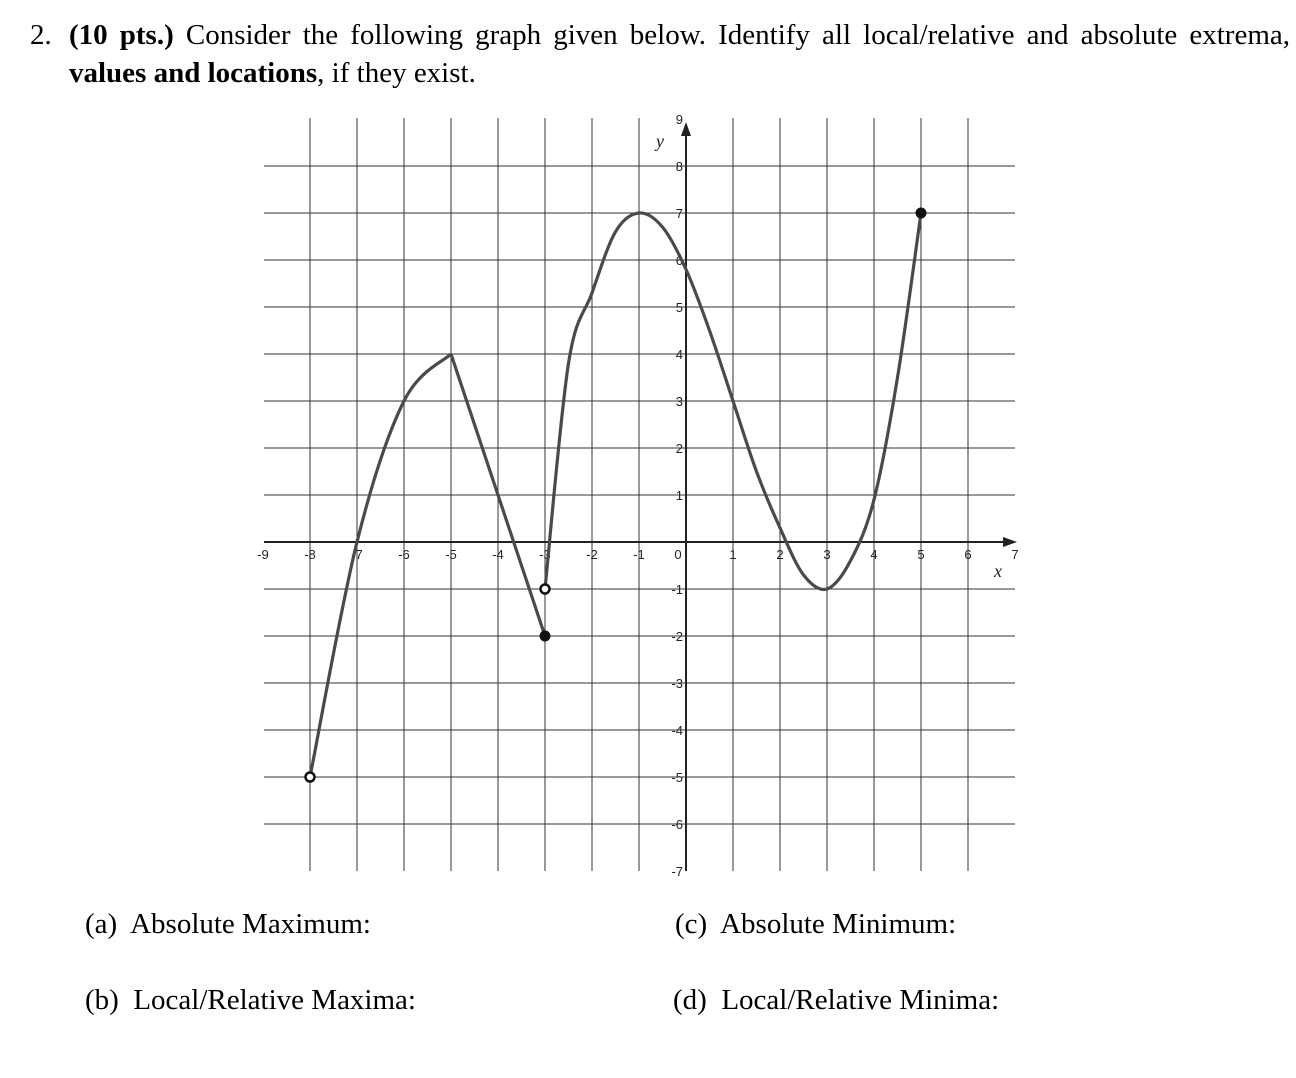  What do you see at coordinates (274, 1000) in the screenshot?
I see `part-text: Local/Relative Maxima:` at bounding box center [274, 1000].